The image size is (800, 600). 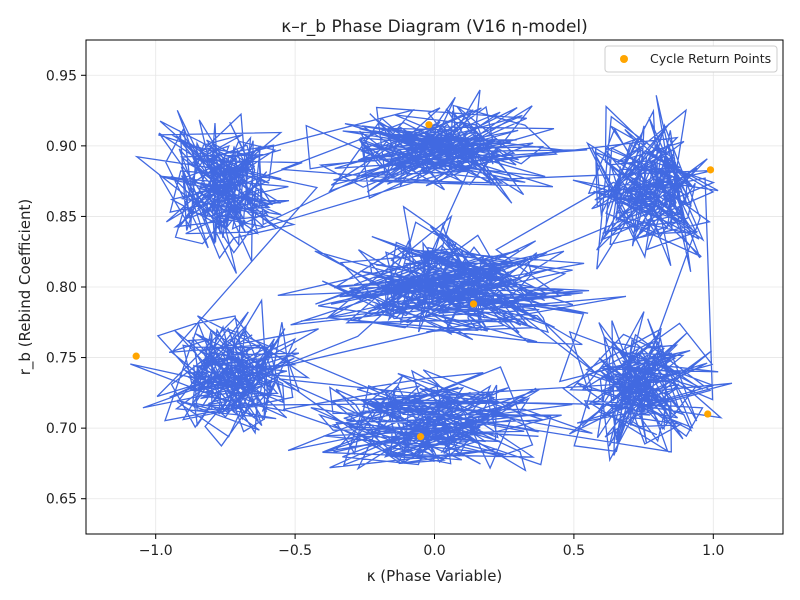 I want to click on x-tick-label: 0.5, so click(x=574, y=551).